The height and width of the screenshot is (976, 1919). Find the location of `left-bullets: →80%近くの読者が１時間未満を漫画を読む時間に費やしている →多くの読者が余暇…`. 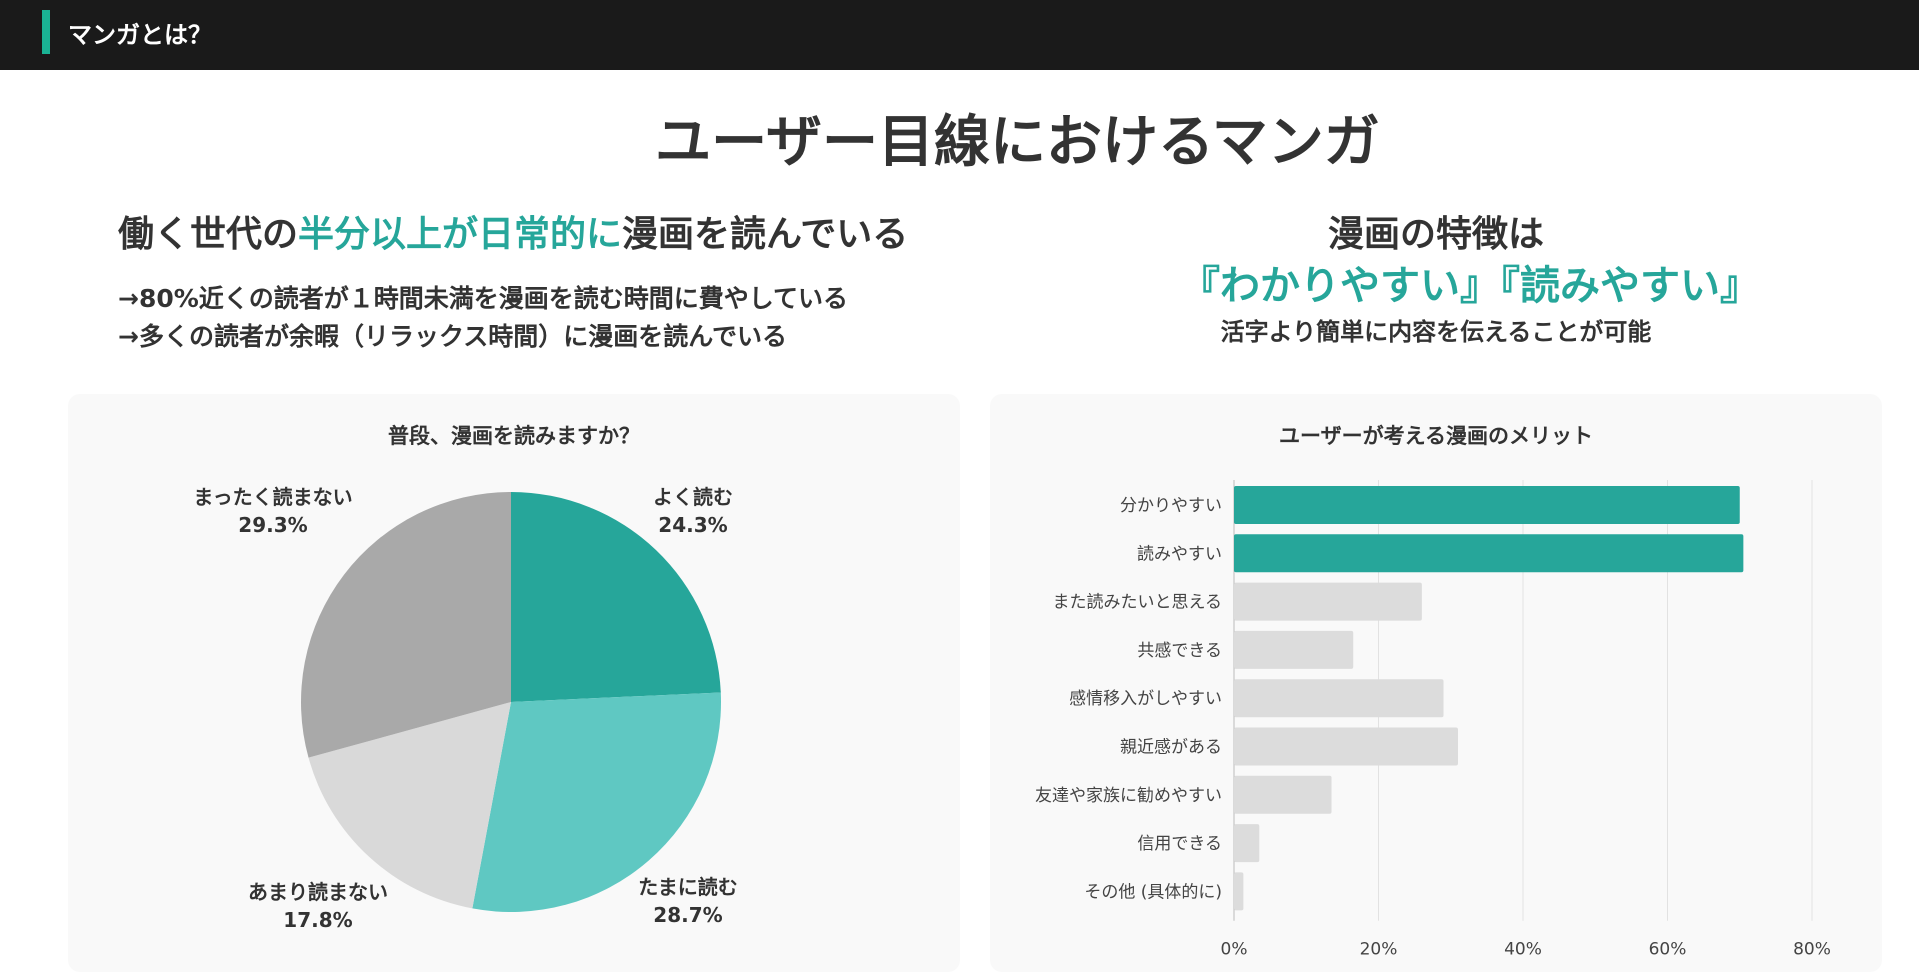

left-bullets: →80%近くの読者が１時間未満を漫画を読む時間に費やしている →多くの読者が余暇… is located at coordinates (483, 318).